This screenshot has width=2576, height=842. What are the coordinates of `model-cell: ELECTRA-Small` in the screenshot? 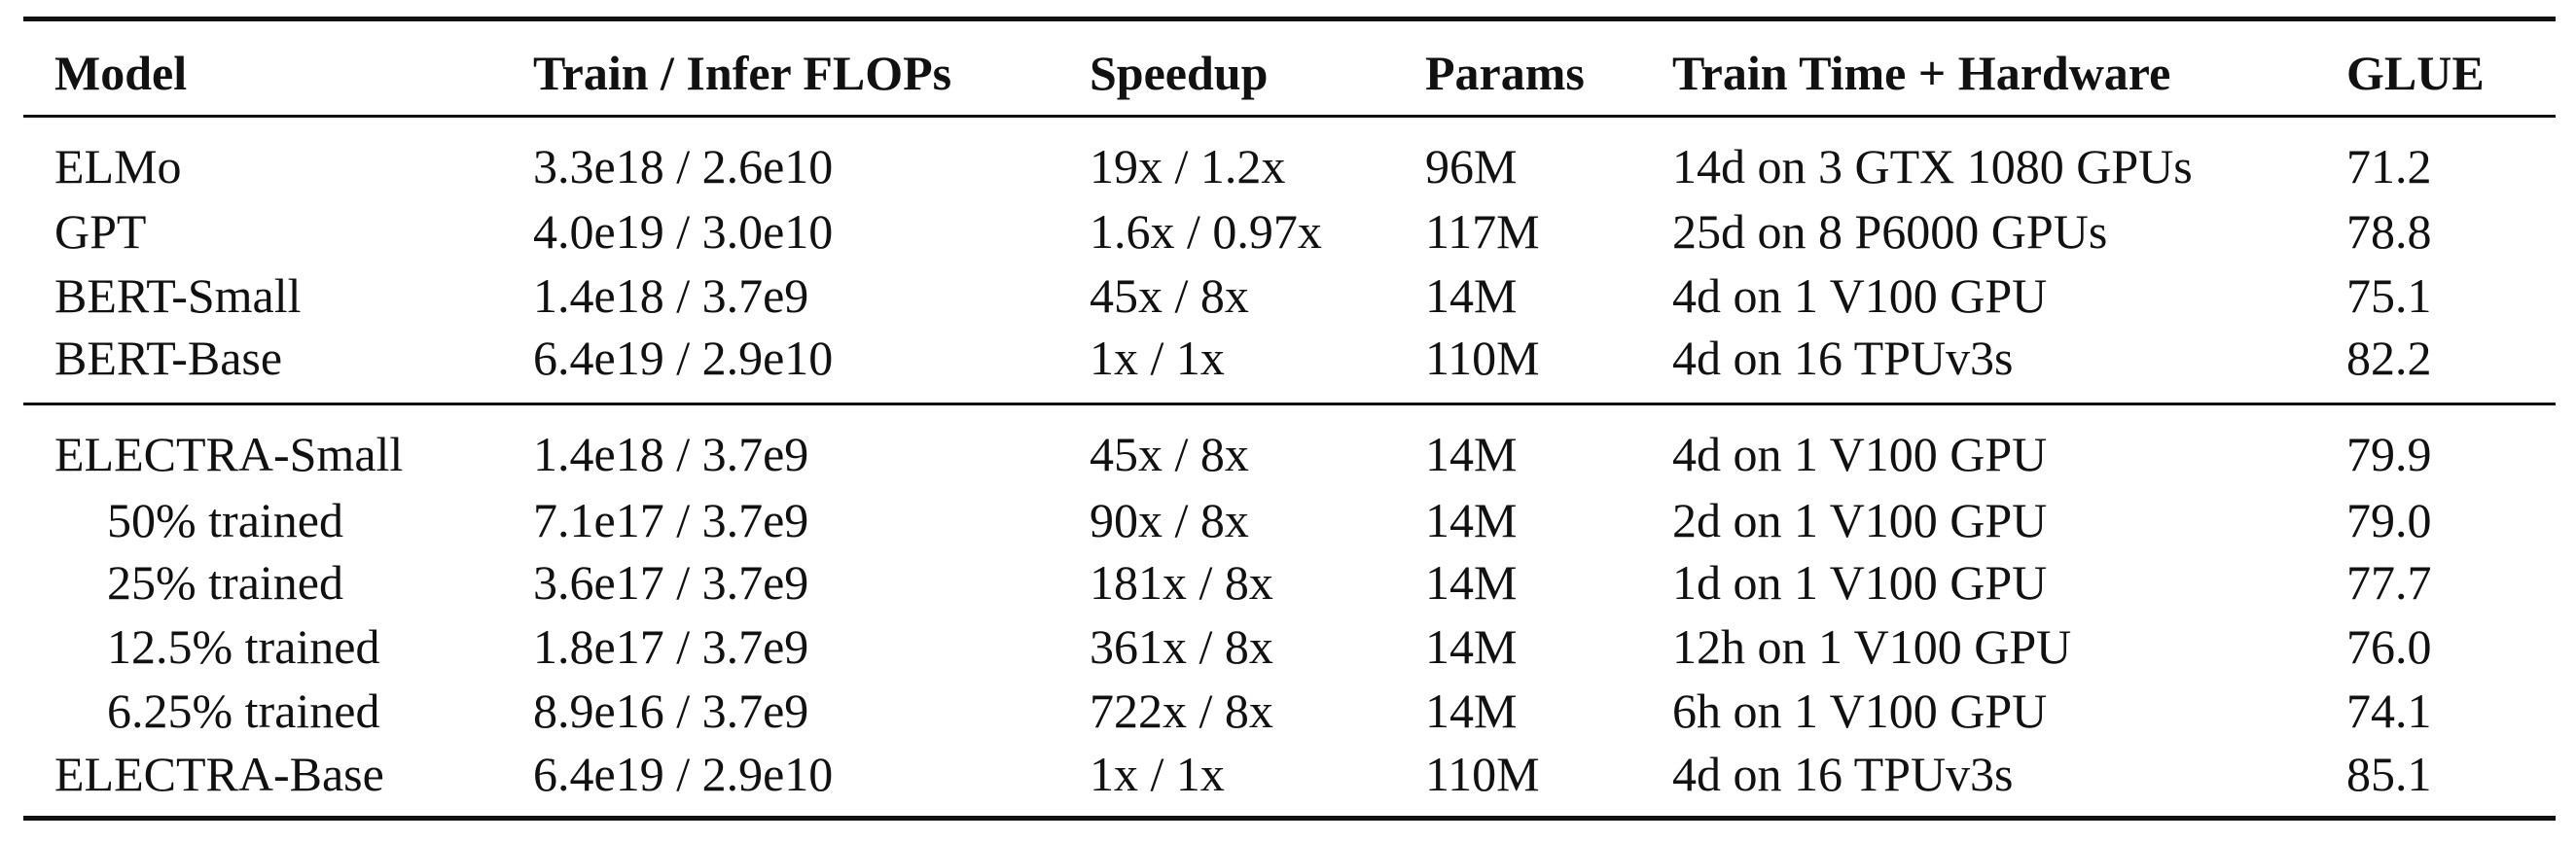 It's located at (229, 454).